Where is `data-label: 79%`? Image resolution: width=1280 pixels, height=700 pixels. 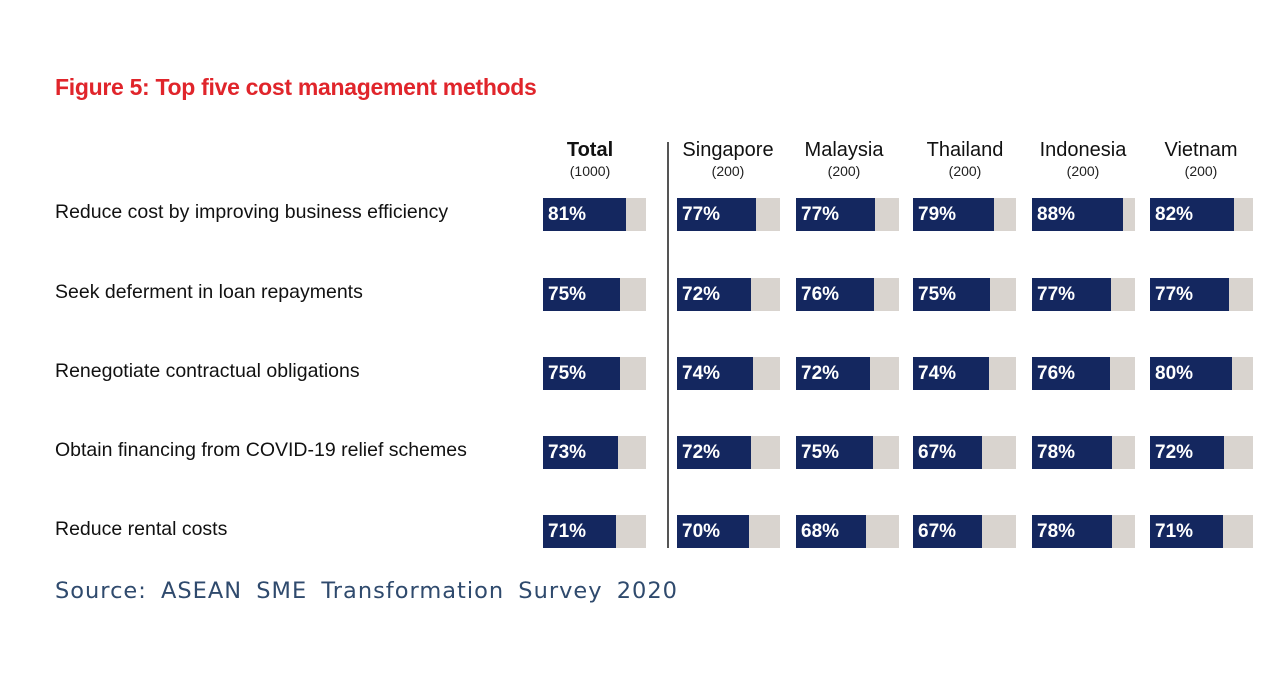 data-label: 79% is located at coordinates (937, 214).